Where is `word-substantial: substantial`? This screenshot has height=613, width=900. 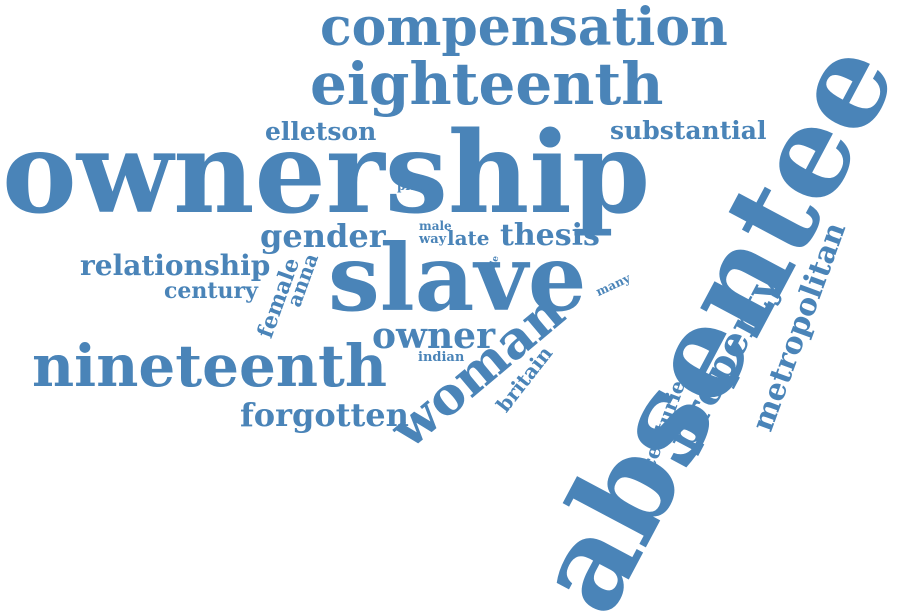
word-substantial: substantial is located at coordinates (688, 130).